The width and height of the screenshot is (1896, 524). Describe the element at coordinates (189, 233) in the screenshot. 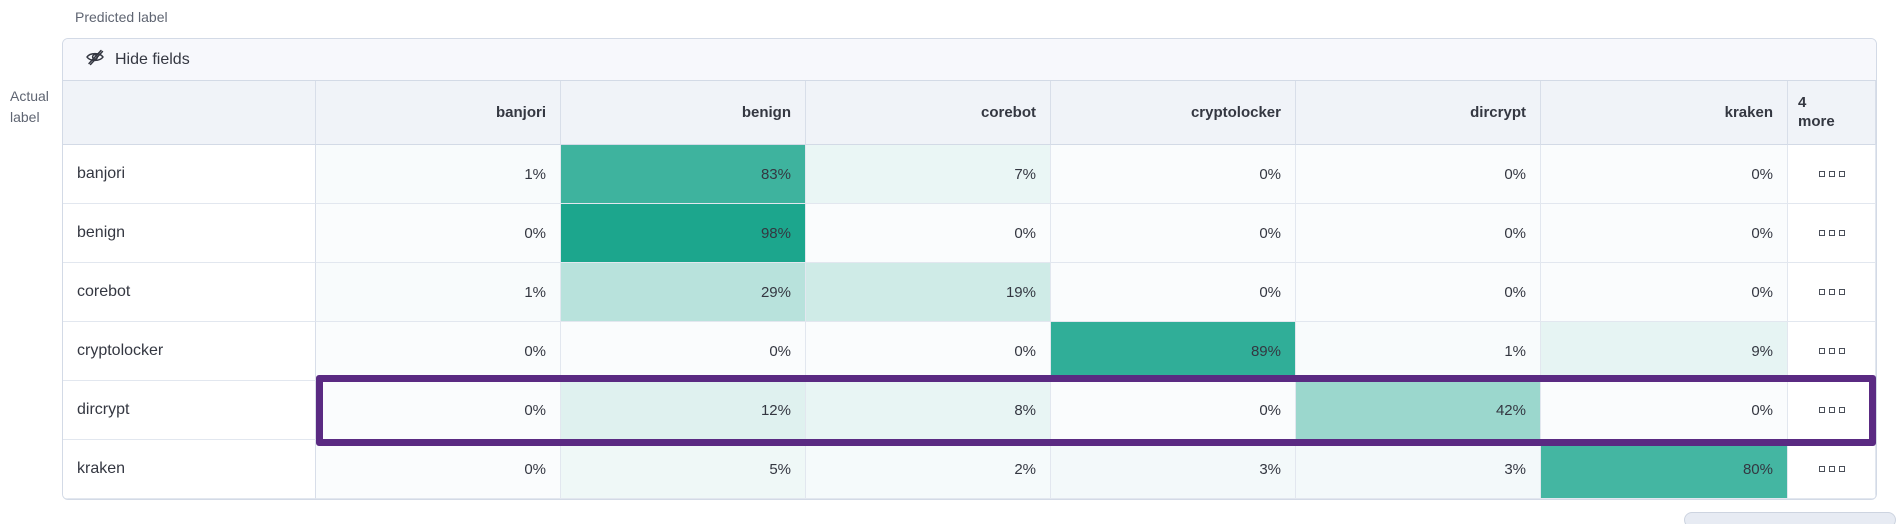

I see `row-label: benign` at that location.